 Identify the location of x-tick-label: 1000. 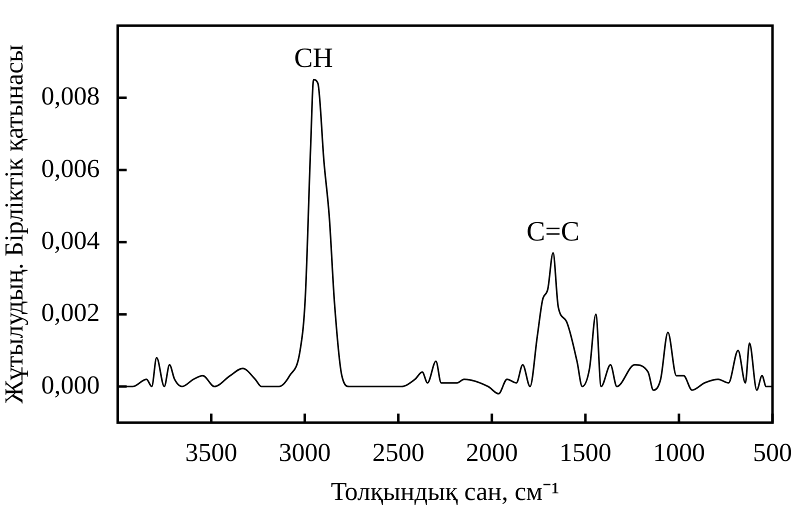
(678, 453).